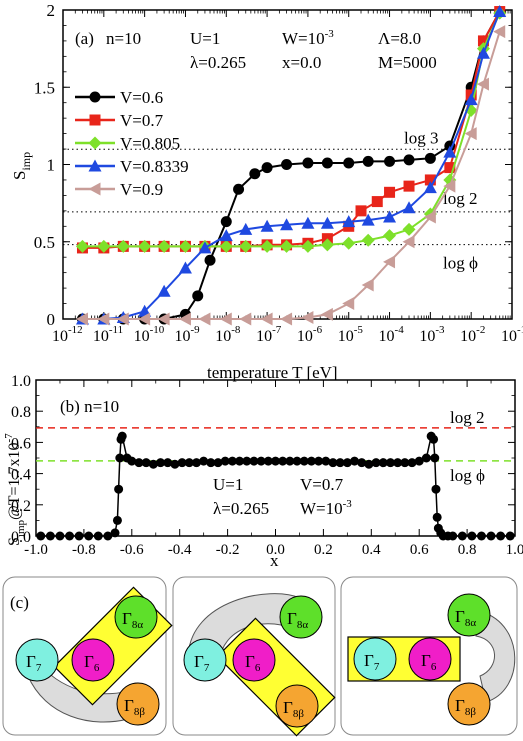  What do you see at coordinates (44, 87) in the screenshot?
I see `y-tick-label: 1.5` at bounding box center [44, 87].